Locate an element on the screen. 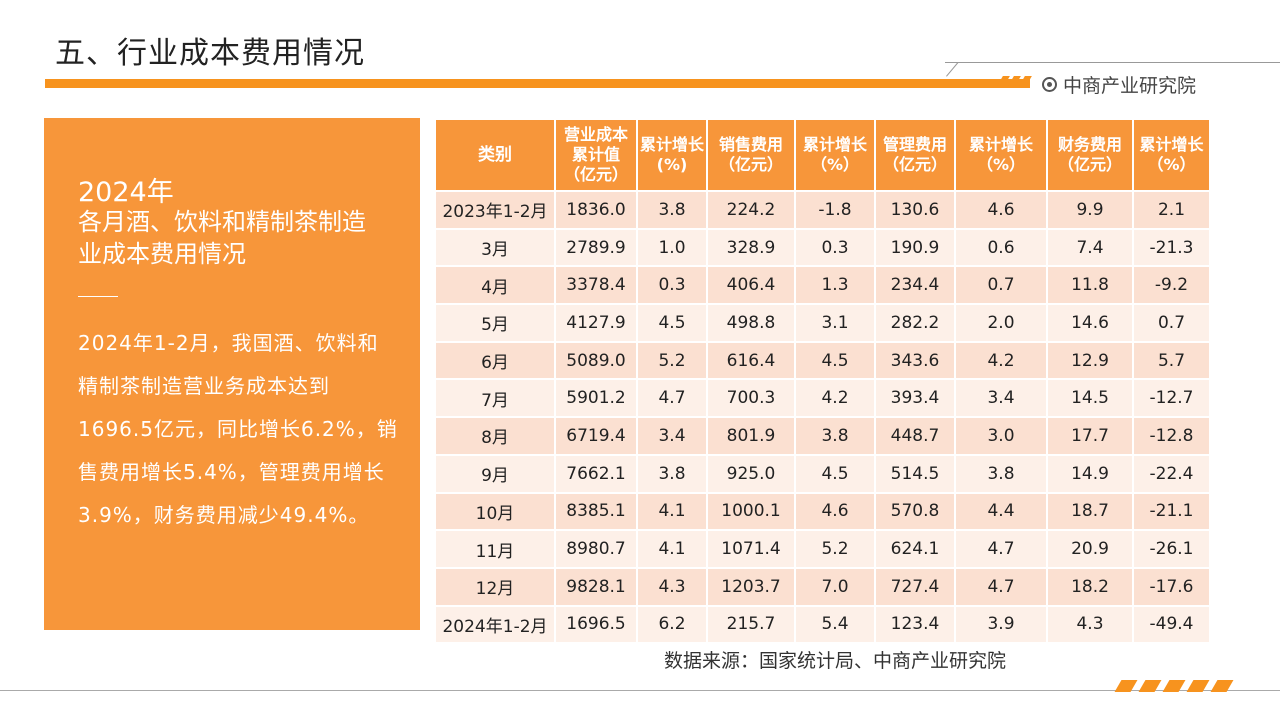 Image resolution: width=1280 pixels, height=720 pixels. row-label-cell: 9月 is located at coordinates (495, 473).